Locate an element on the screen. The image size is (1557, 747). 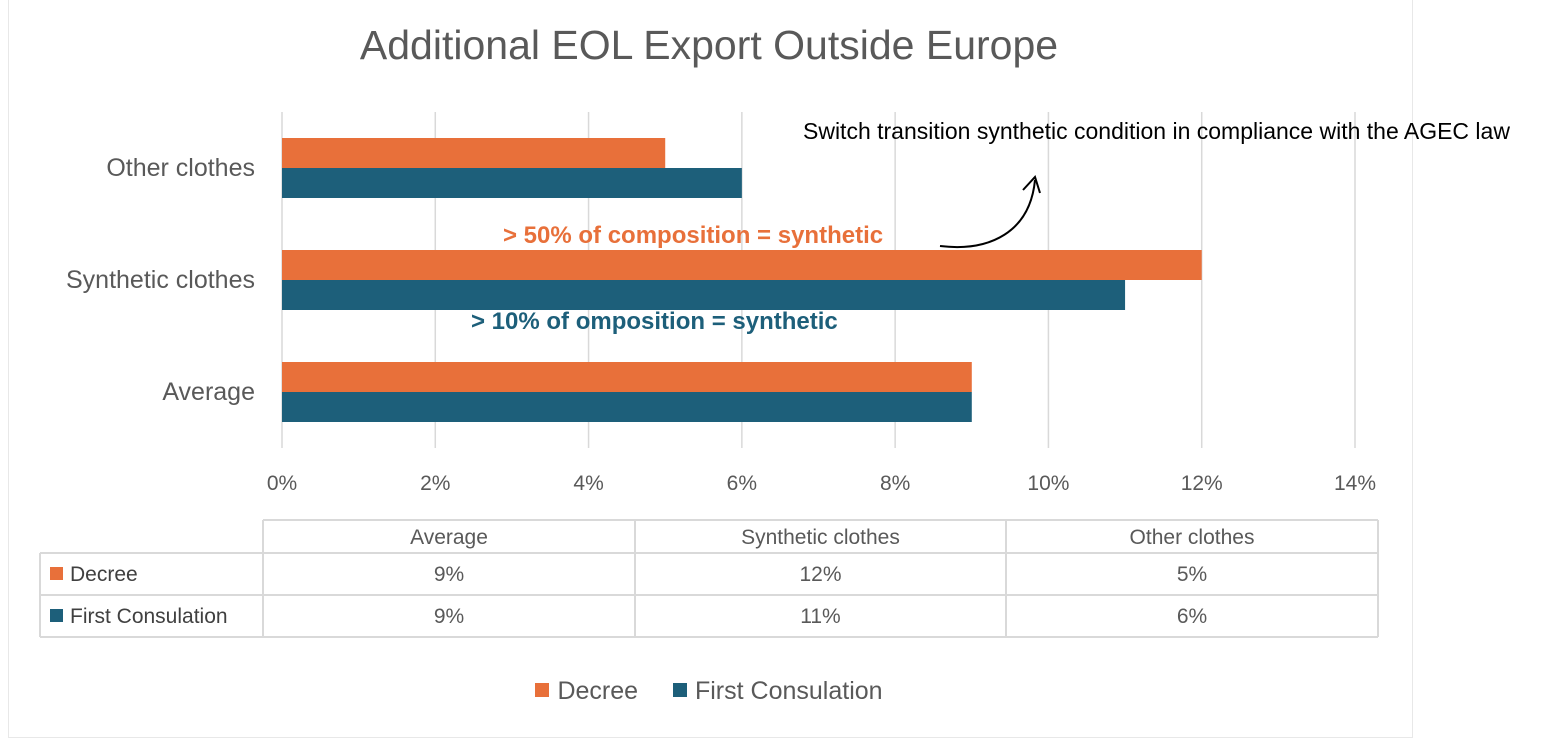
table-cell: 12% is located at coordinates (820, 574).